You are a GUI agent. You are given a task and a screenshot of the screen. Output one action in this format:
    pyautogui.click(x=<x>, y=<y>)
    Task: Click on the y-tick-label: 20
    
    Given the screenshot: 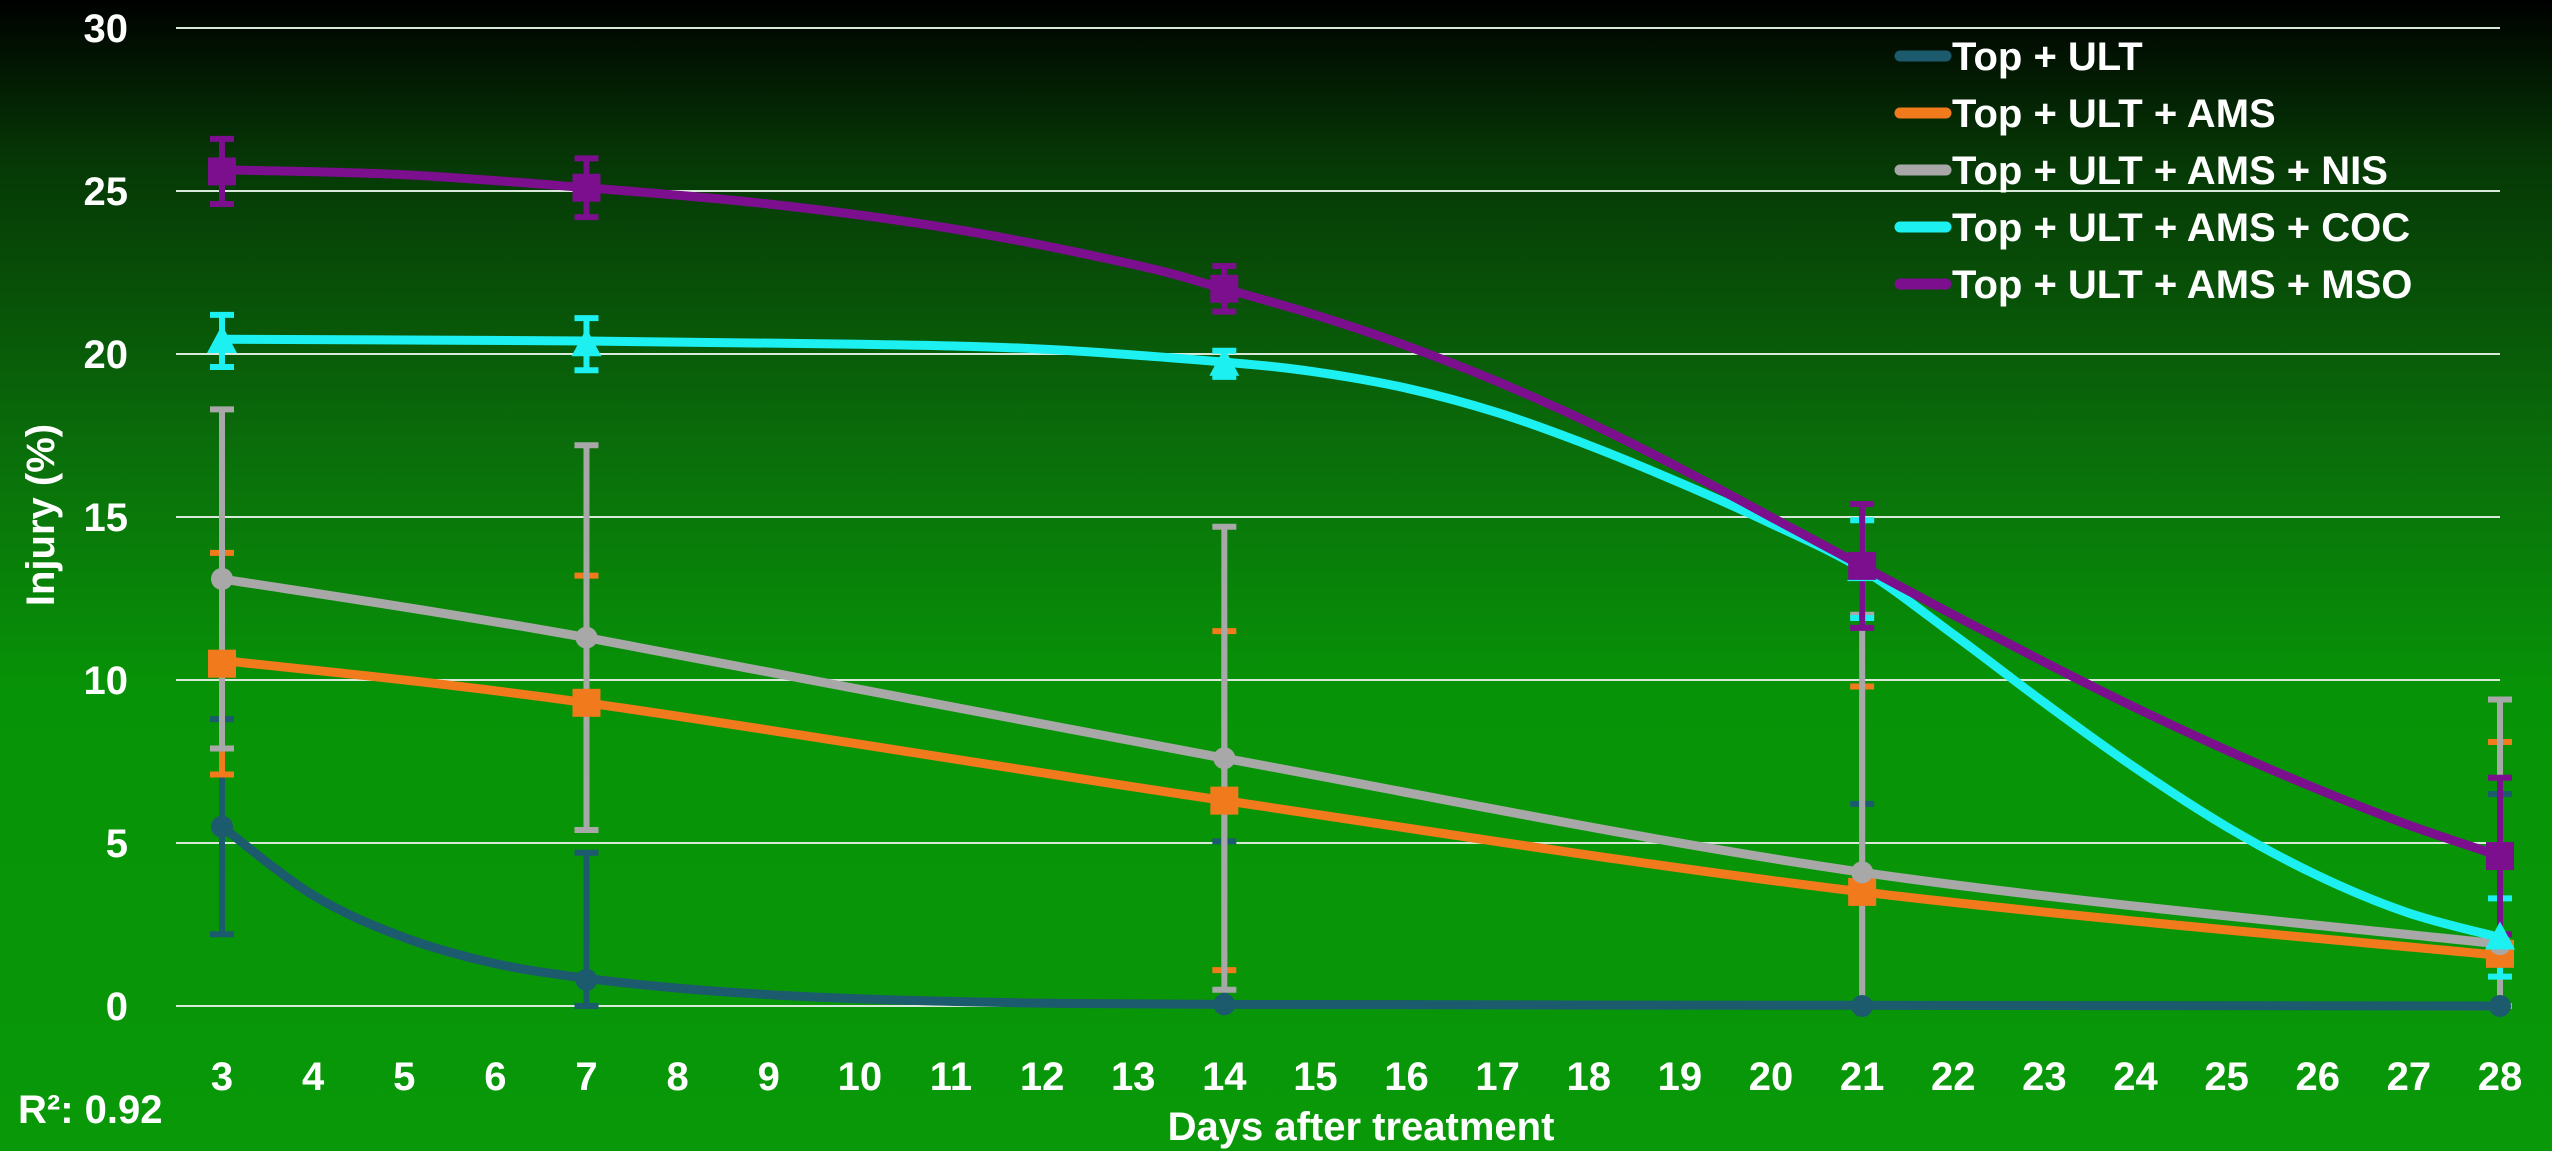 What is the action you would take?
    pyautogui.click(x=106, y=355)
    